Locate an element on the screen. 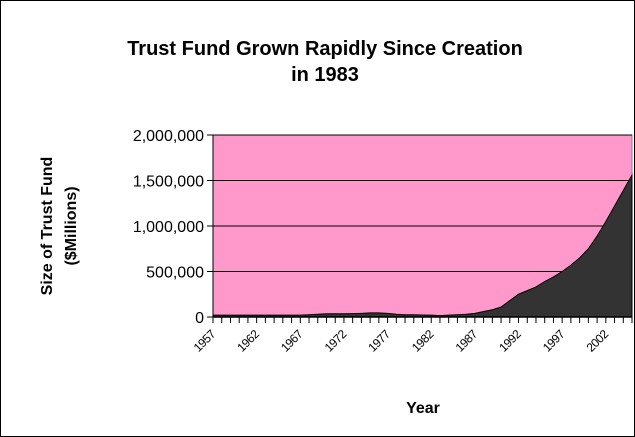 The width and height of the screenshot is (635, 437). x-tick-labels: 1957 1962 1967 1972 1977 1982 1987 1992 1997 2002 is located at coordinates (401, 341).